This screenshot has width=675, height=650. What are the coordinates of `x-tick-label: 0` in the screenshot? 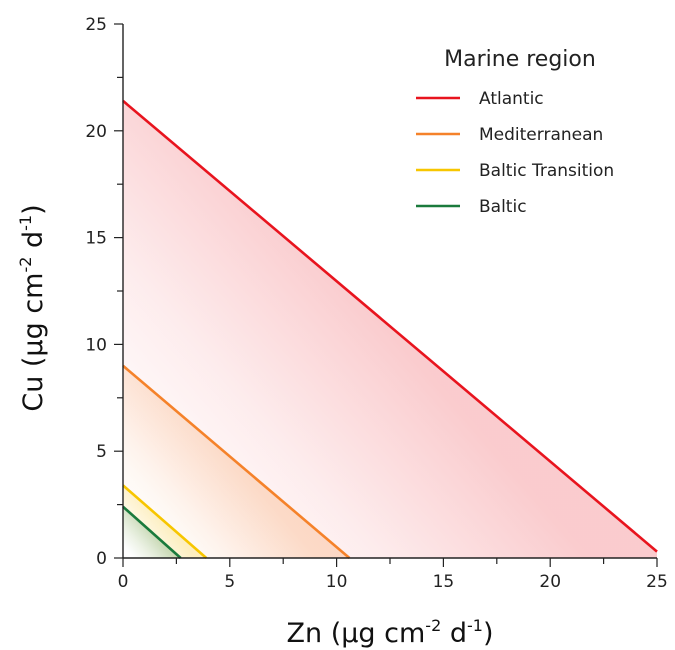 It's located at (123, 582).